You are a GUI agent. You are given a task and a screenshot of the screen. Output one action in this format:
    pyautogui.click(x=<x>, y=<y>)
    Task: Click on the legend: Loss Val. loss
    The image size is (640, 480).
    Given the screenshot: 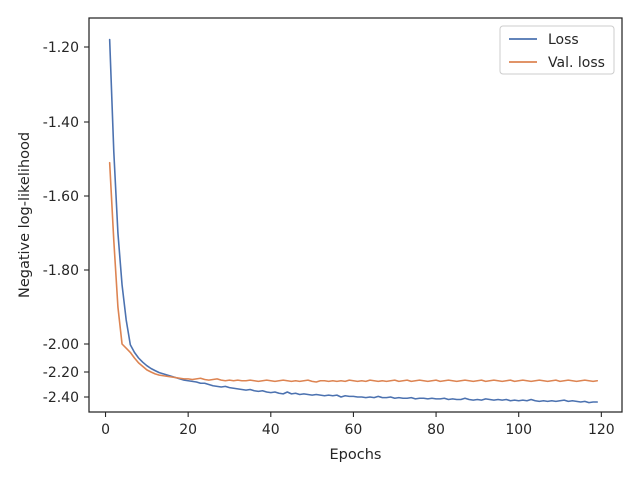 What is the action you would take?
    pyautogui.click(x=557, y=50)
    